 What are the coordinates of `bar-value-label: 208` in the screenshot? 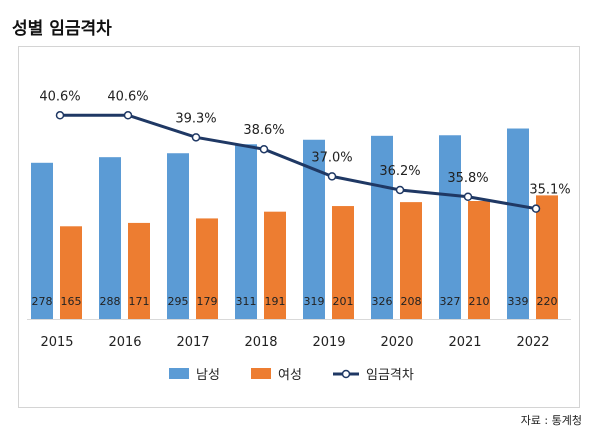 It's located at (411, 301).